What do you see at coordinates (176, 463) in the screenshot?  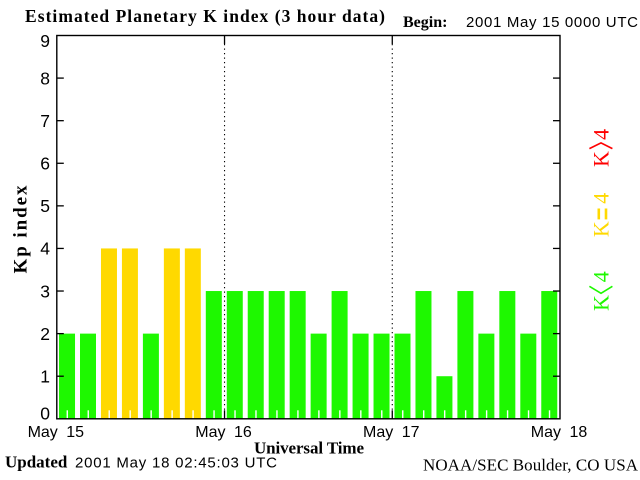 I see `svg-text: 2001 May 18 02:45:03 UTC` at bounding box center [176, 463].